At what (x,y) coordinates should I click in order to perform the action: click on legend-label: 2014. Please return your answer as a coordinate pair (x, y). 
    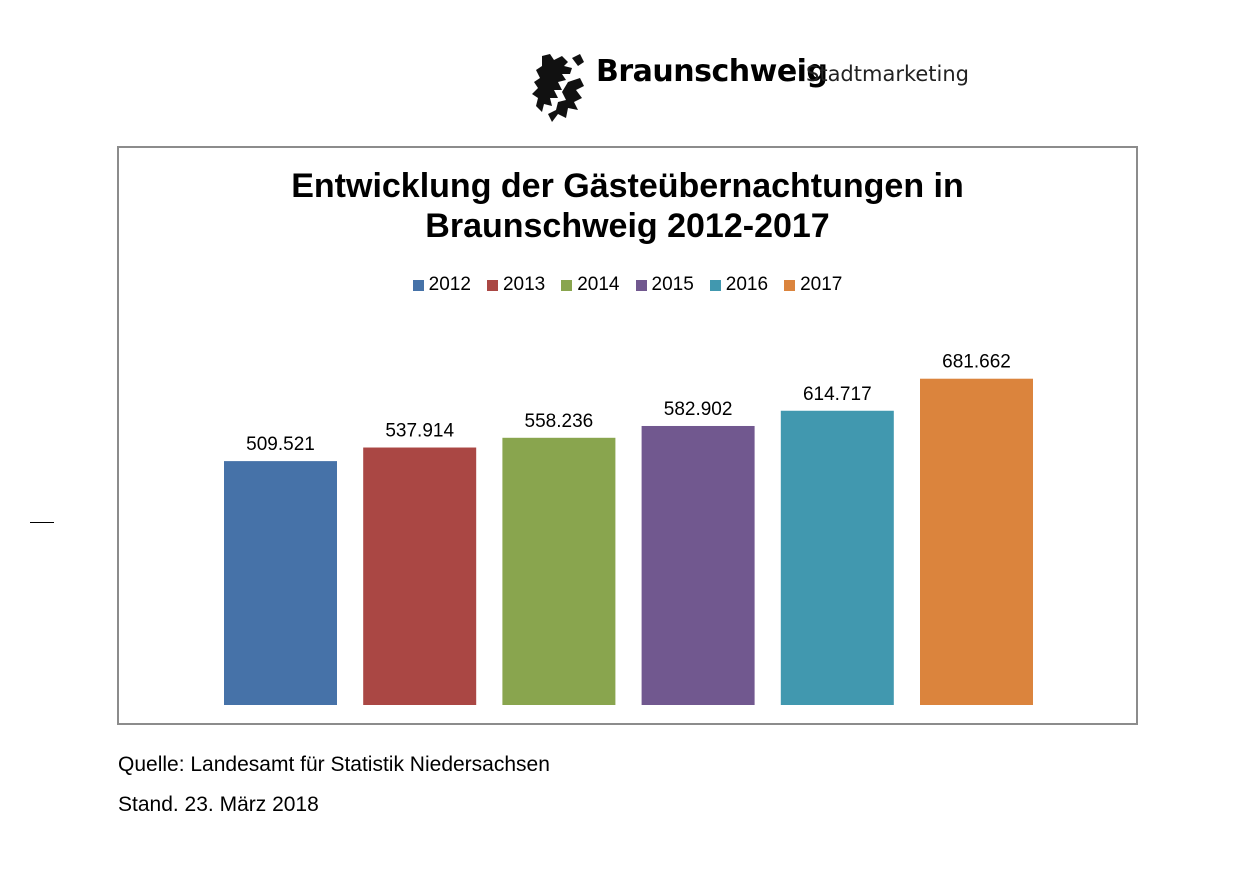
    Looking at the image, I should click on (598, 284).